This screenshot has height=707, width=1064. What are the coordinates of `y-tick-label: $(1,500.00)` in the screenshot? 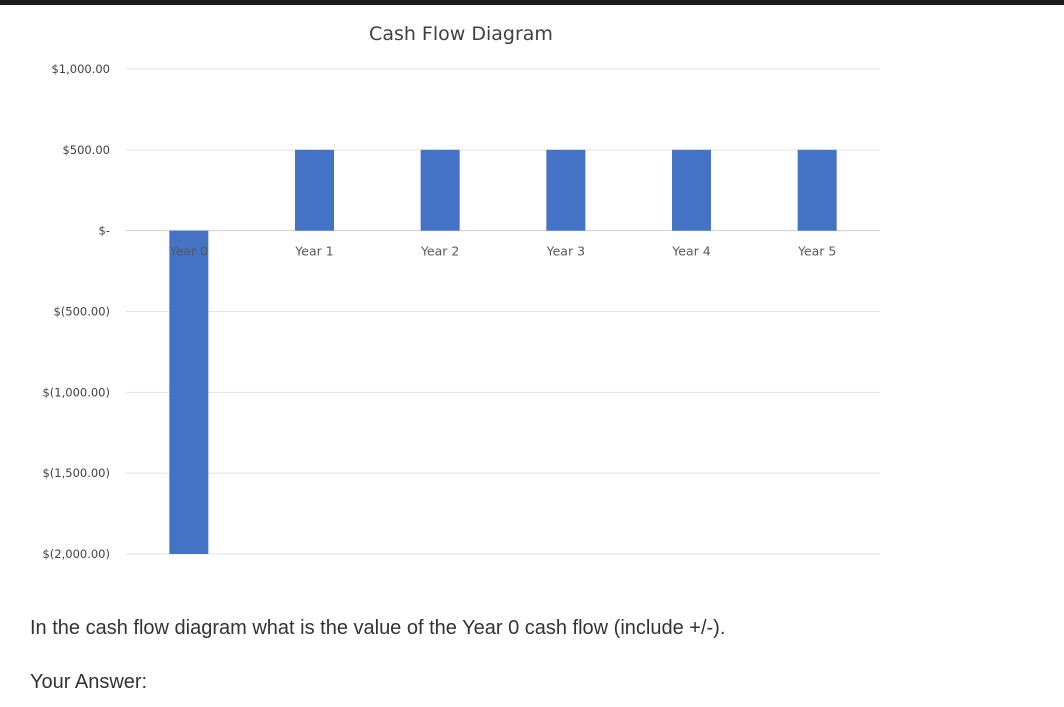 It's located at (76, 473).